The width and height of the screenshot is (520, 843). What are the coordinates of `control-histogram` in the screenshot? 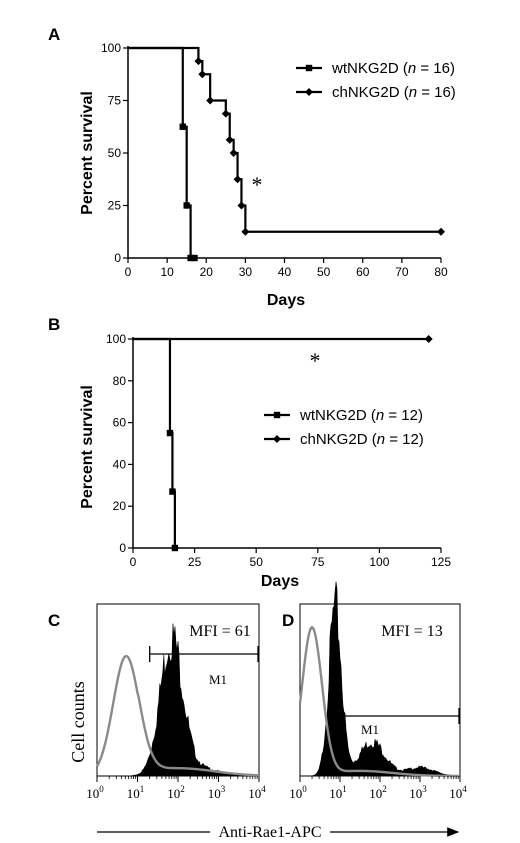 It's located at (379, 701).